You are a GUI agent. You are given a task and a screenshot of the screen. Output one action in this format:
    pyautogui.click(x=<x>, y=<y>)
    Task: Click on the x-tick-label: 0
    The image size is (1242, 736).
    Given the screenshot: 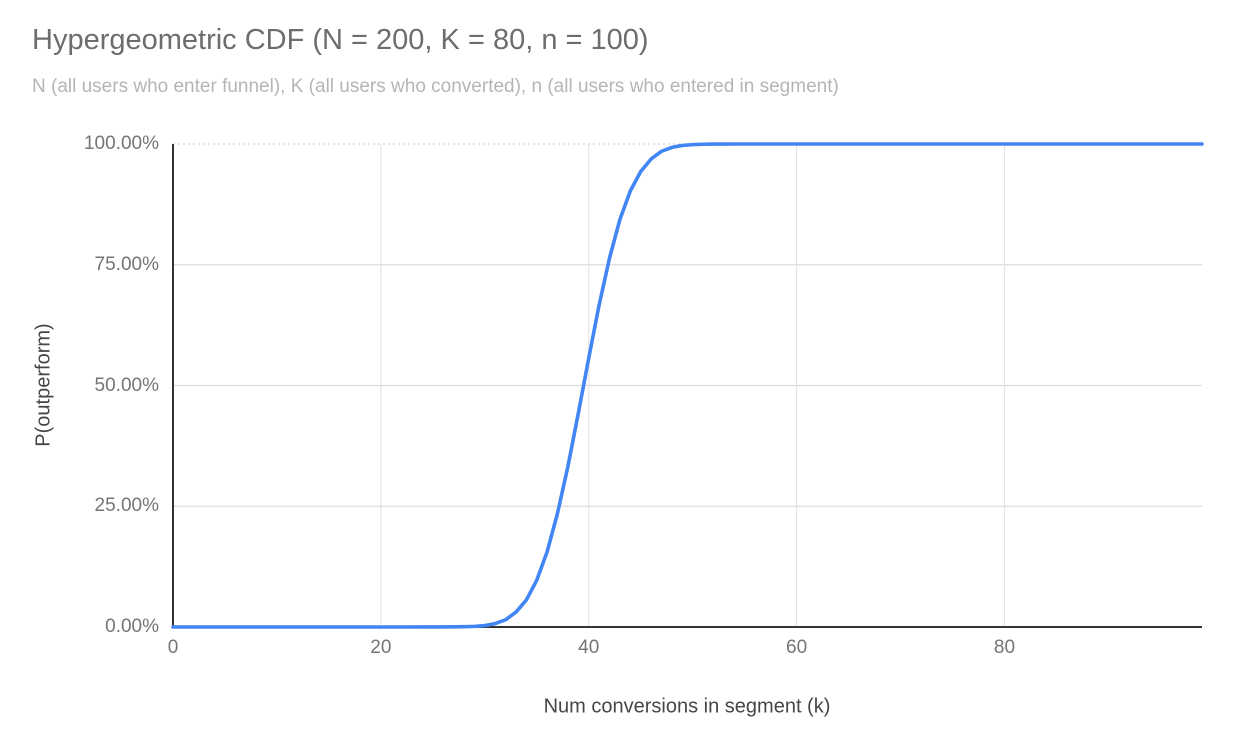 What is the action you would take?
    pyautogui.click(x=173, y=647)
    